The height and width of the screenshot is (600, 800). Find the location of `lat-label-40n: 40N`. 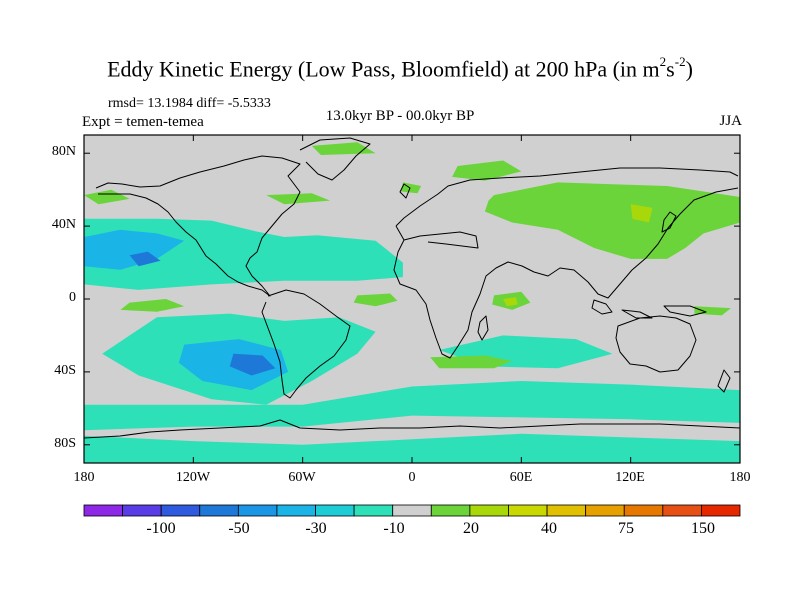

lat-label-40n: 40N is located at coordinates (63, 224).